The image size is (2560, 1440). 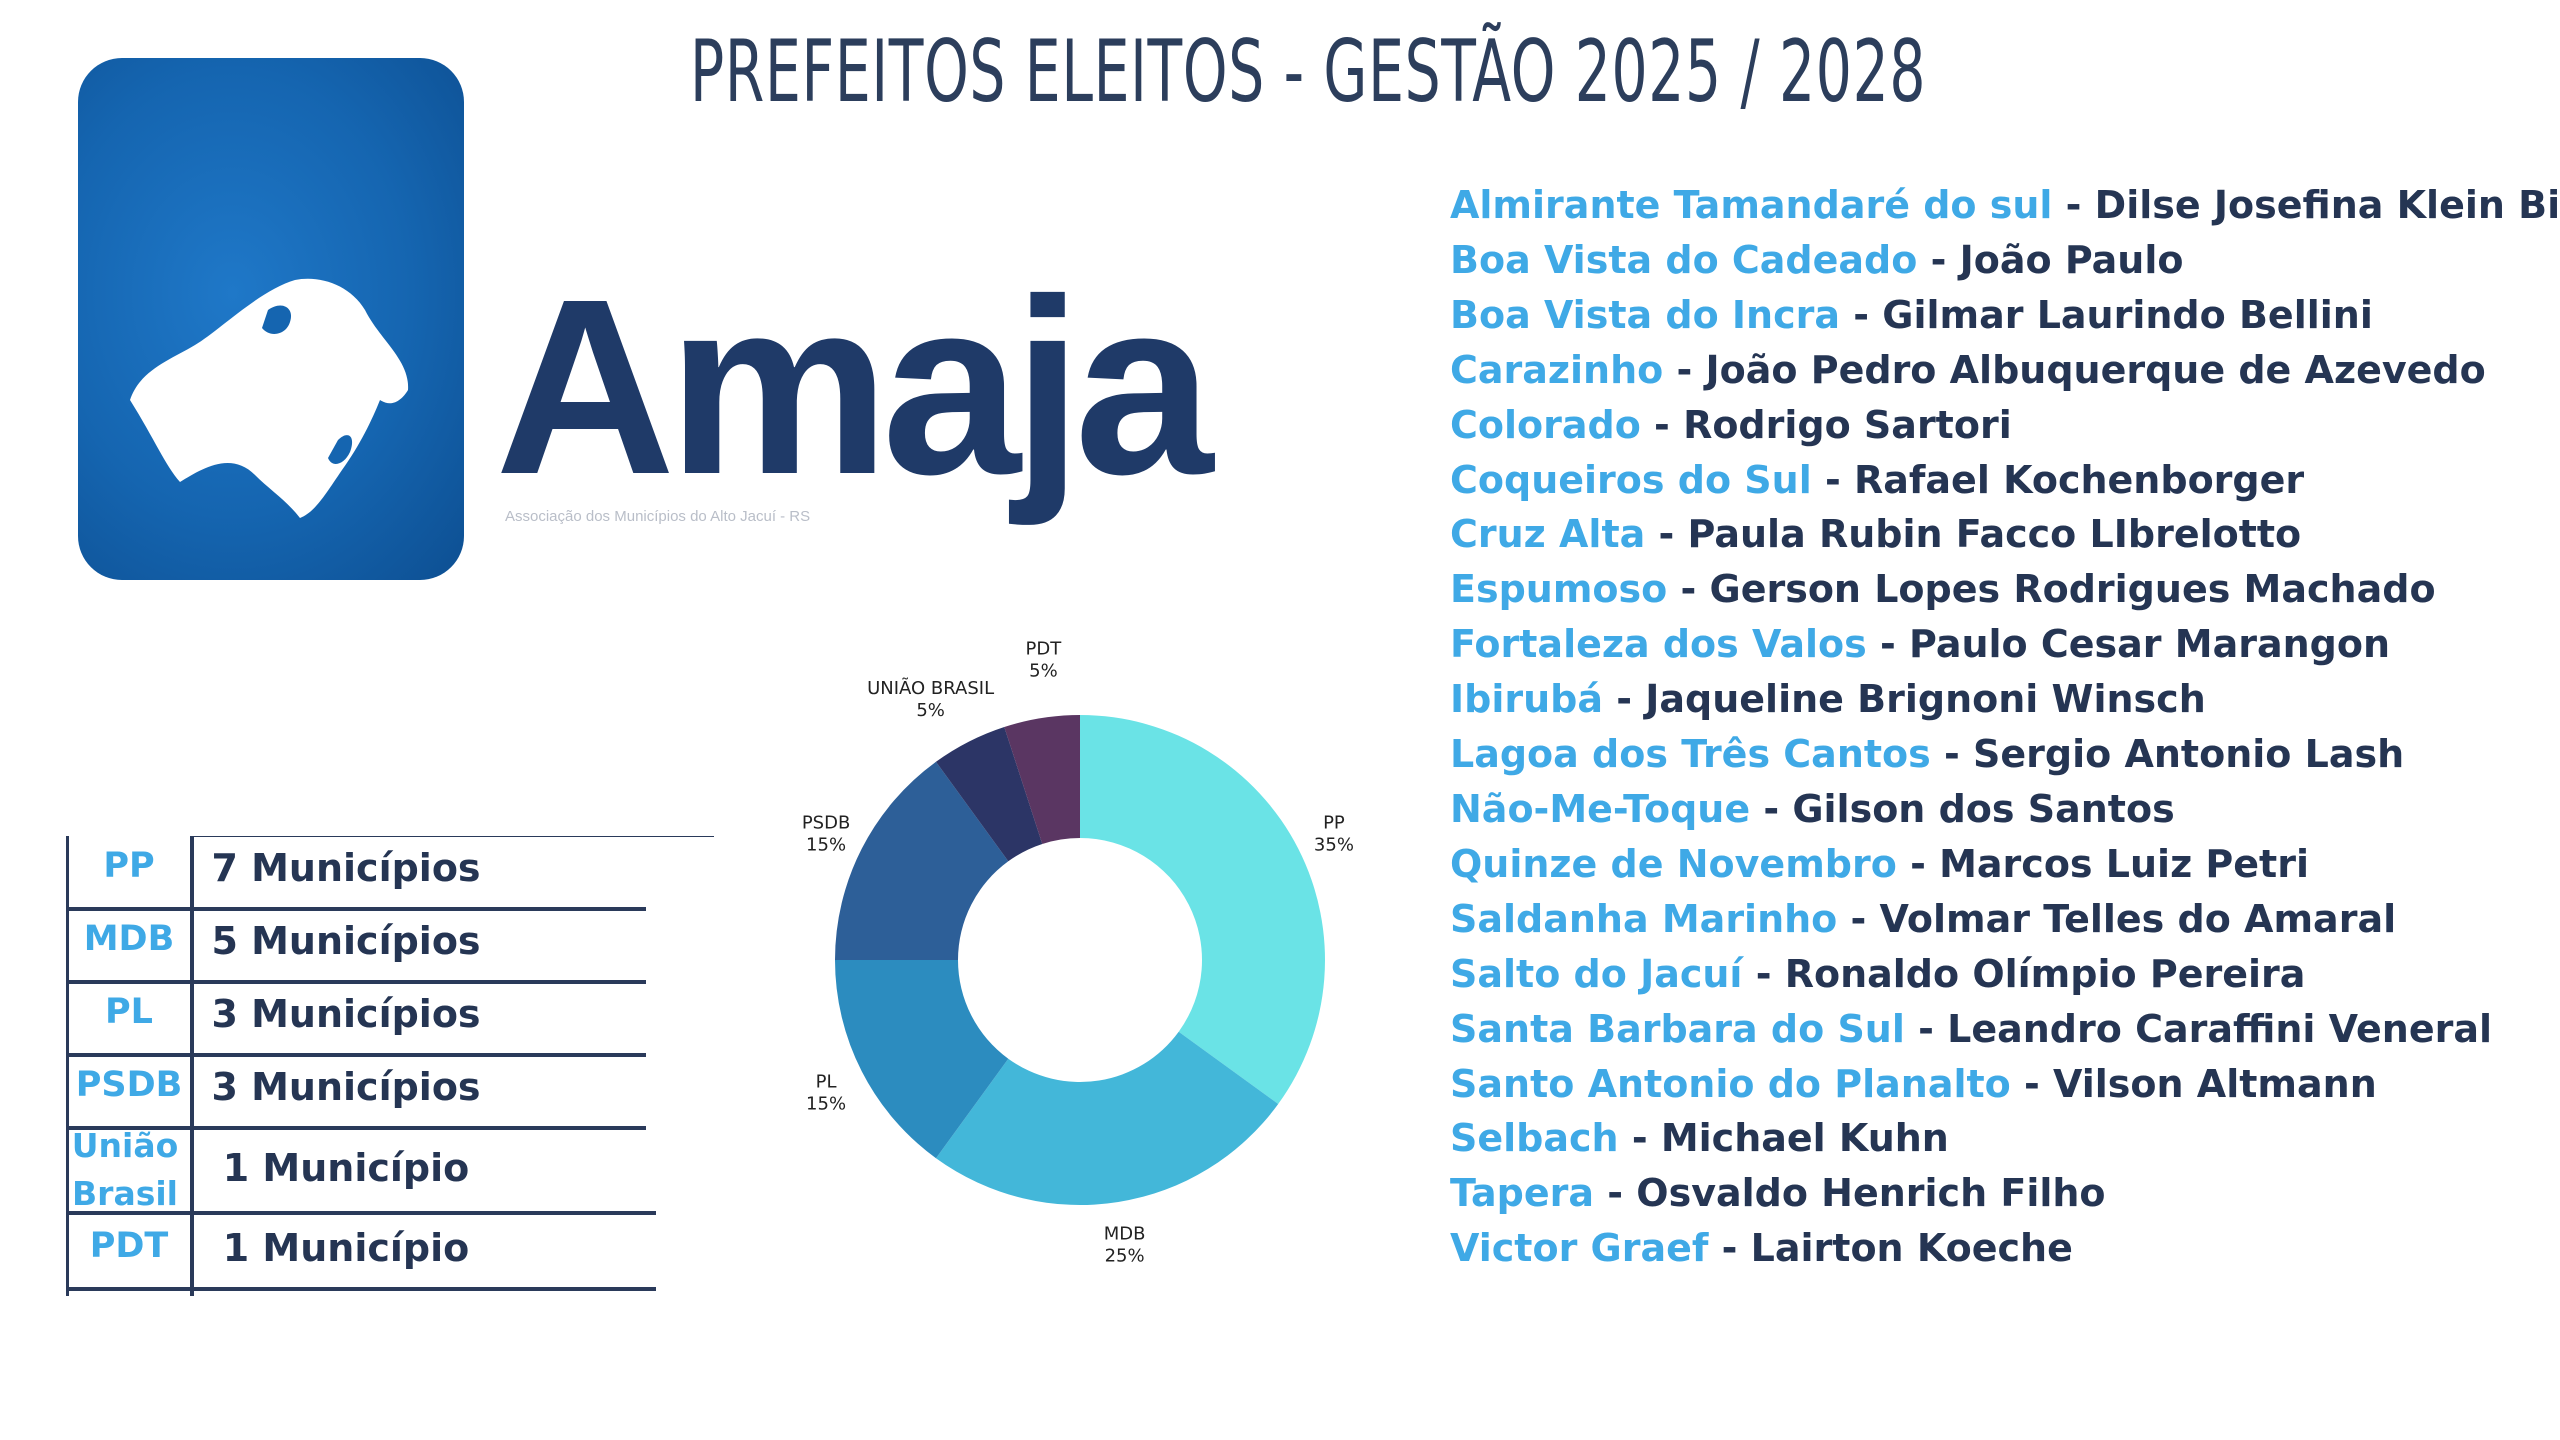 What do you see at coordinates (391, 1169) in the screenshot?
I see `table-row: União Brasil 1 Município` at bounding box center [391, 1169].